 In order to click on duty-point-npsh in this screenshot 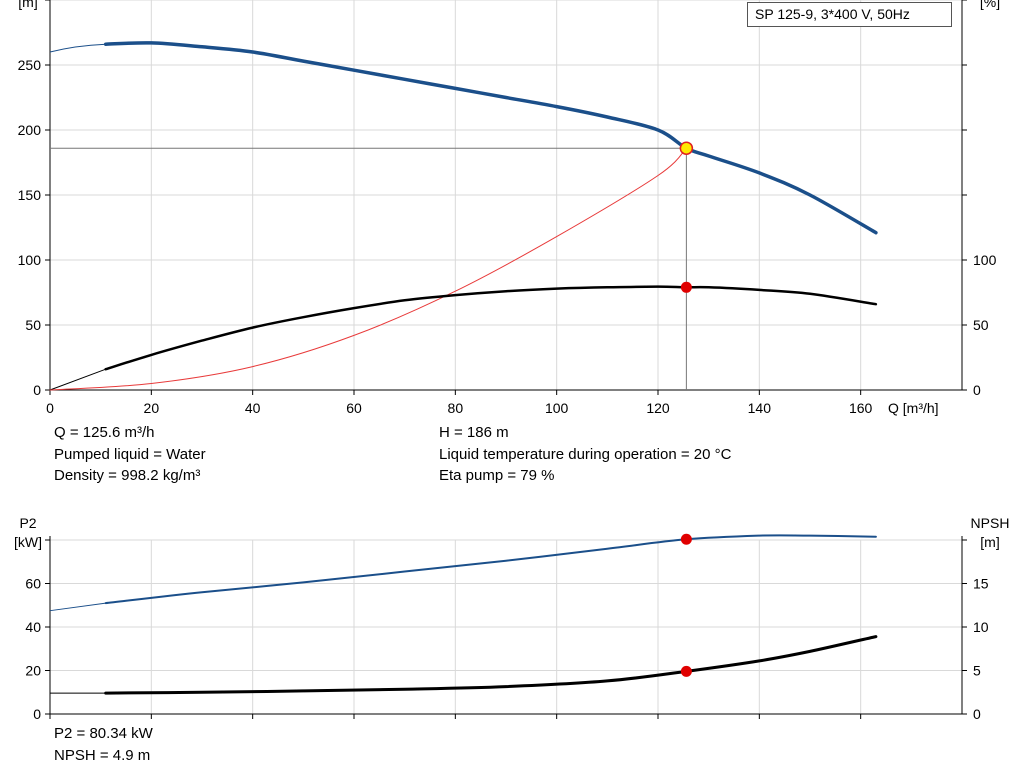, I will do `click(686, 671)`.